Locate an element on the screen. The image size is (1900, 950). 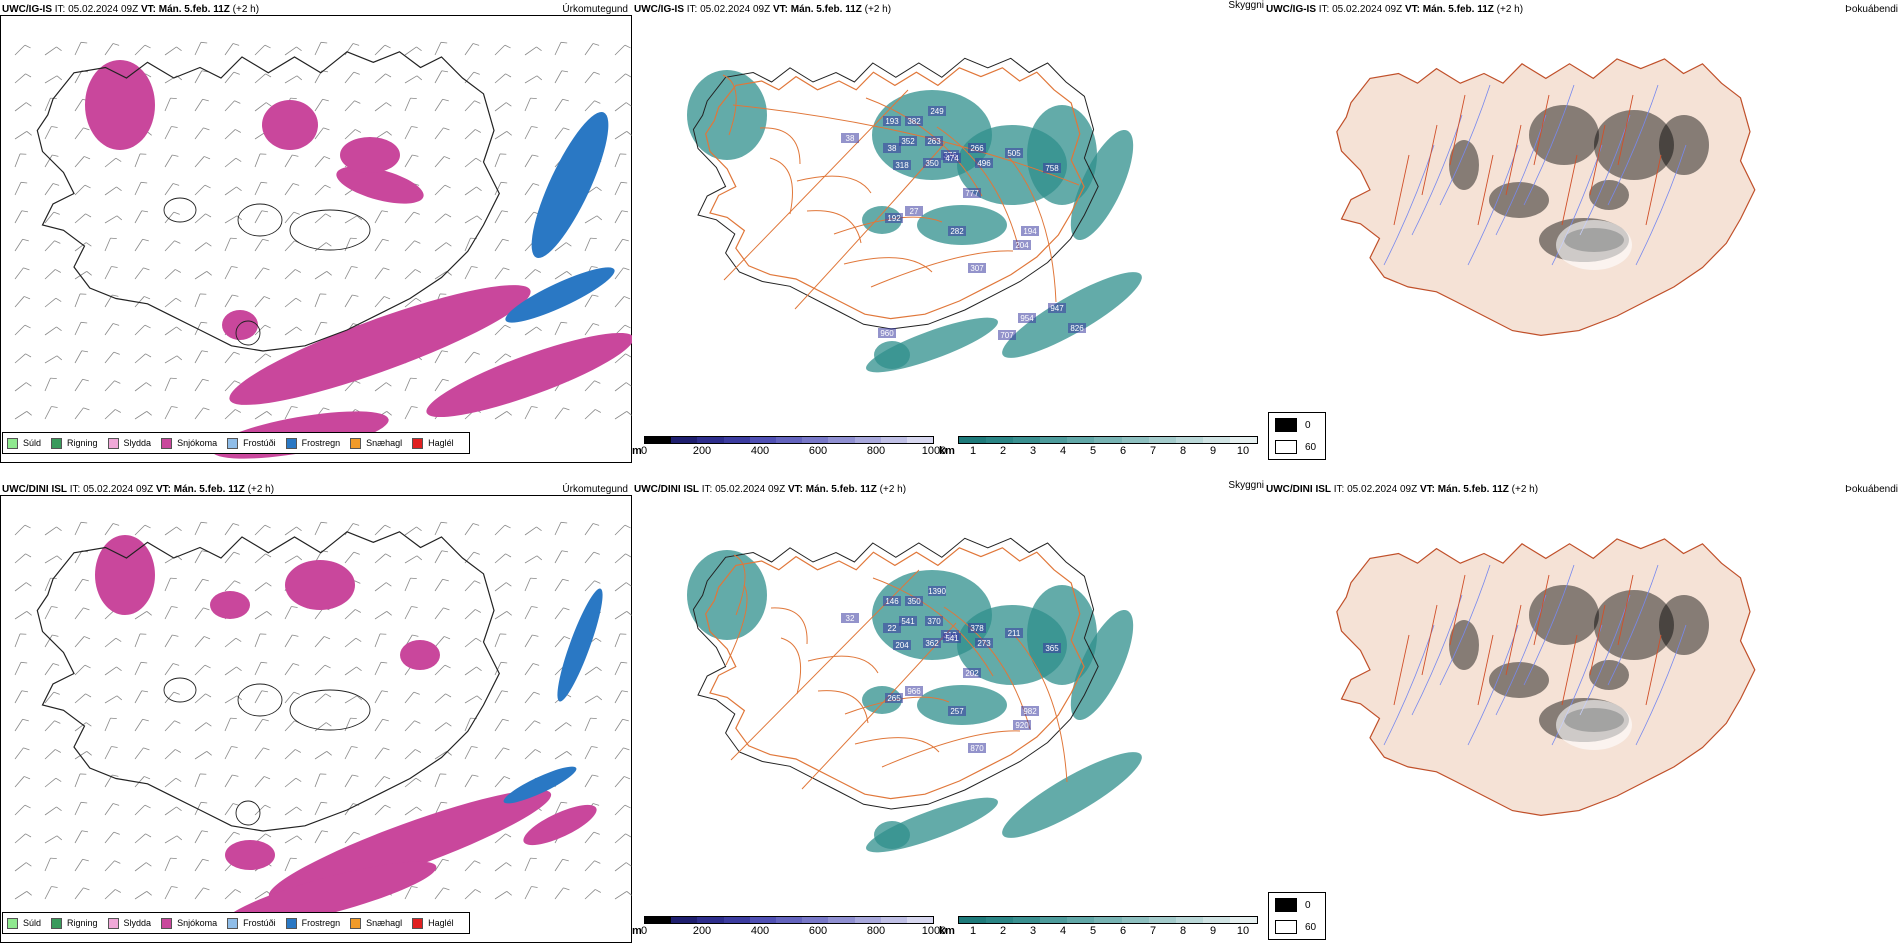
ceiling-colorbar: 0 200 400 600 800 1000 is located at coordinates (793, 448).